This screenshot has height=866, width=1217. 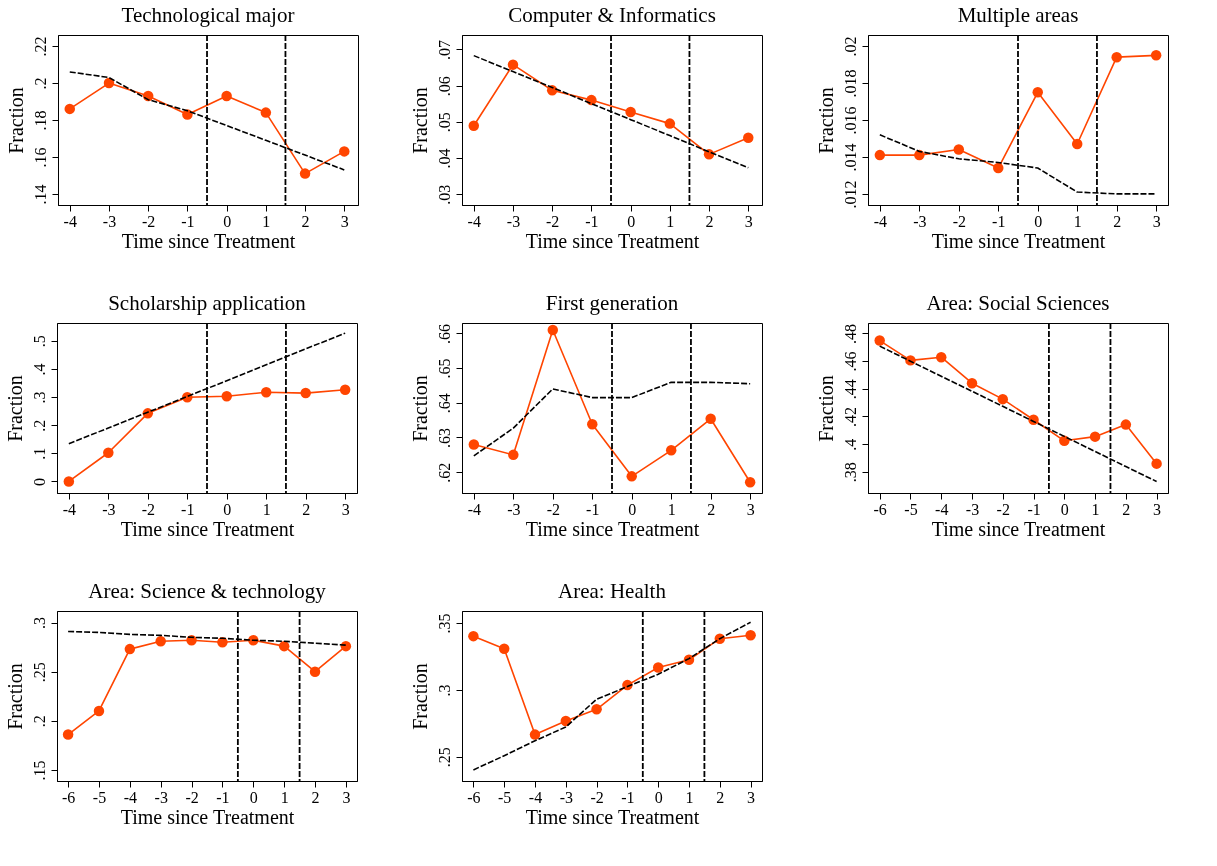 I want to click on y-tick-label: .18, so click(x=40, y=120).